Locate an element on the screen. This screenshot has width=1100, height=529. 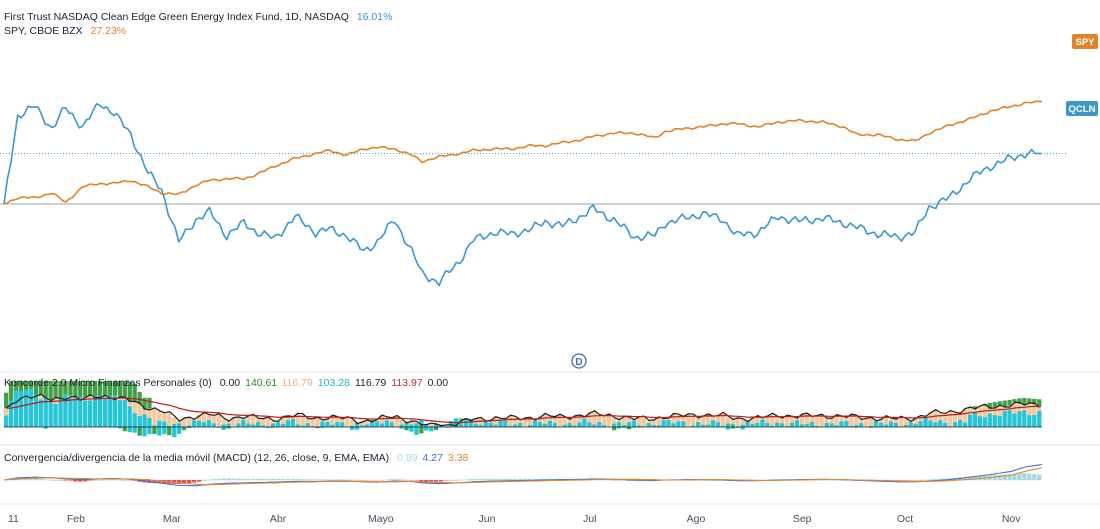
dividend-event-marker: D is located at coordinates (579, 361).